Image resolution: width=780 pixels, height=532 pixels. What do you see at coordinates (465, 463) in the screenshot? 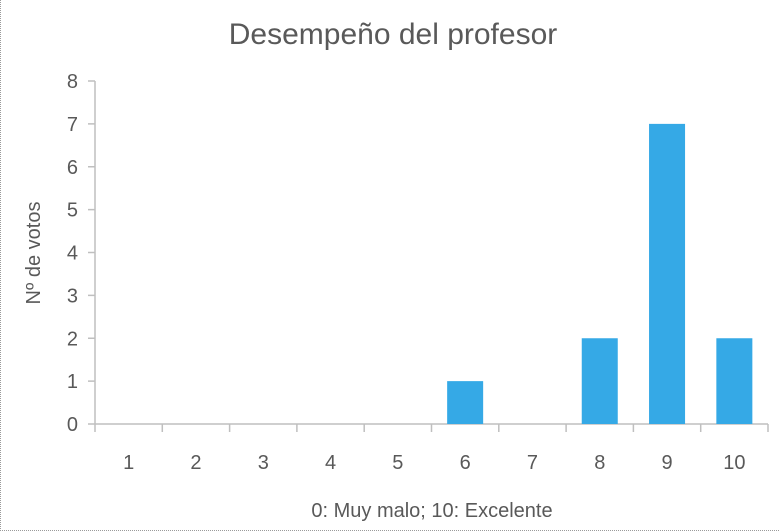
I see `x-tick-label: 6` at bounding box center [465, 463].